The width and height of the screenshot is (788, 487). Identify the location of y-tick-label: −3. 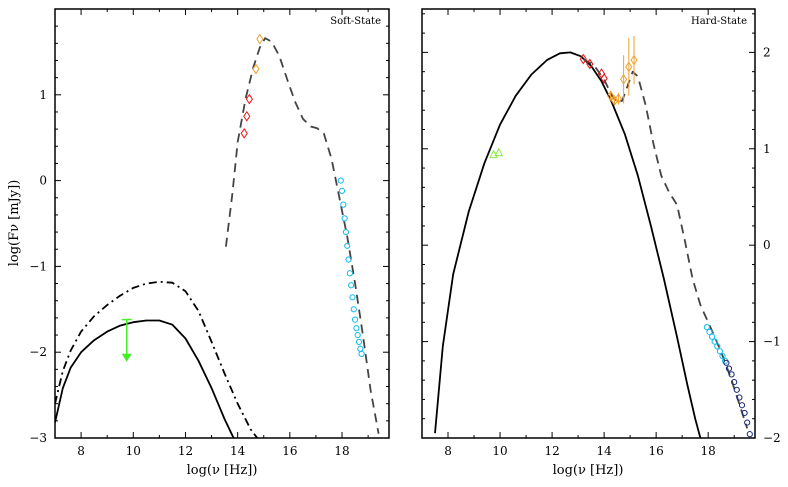
(38, 438).